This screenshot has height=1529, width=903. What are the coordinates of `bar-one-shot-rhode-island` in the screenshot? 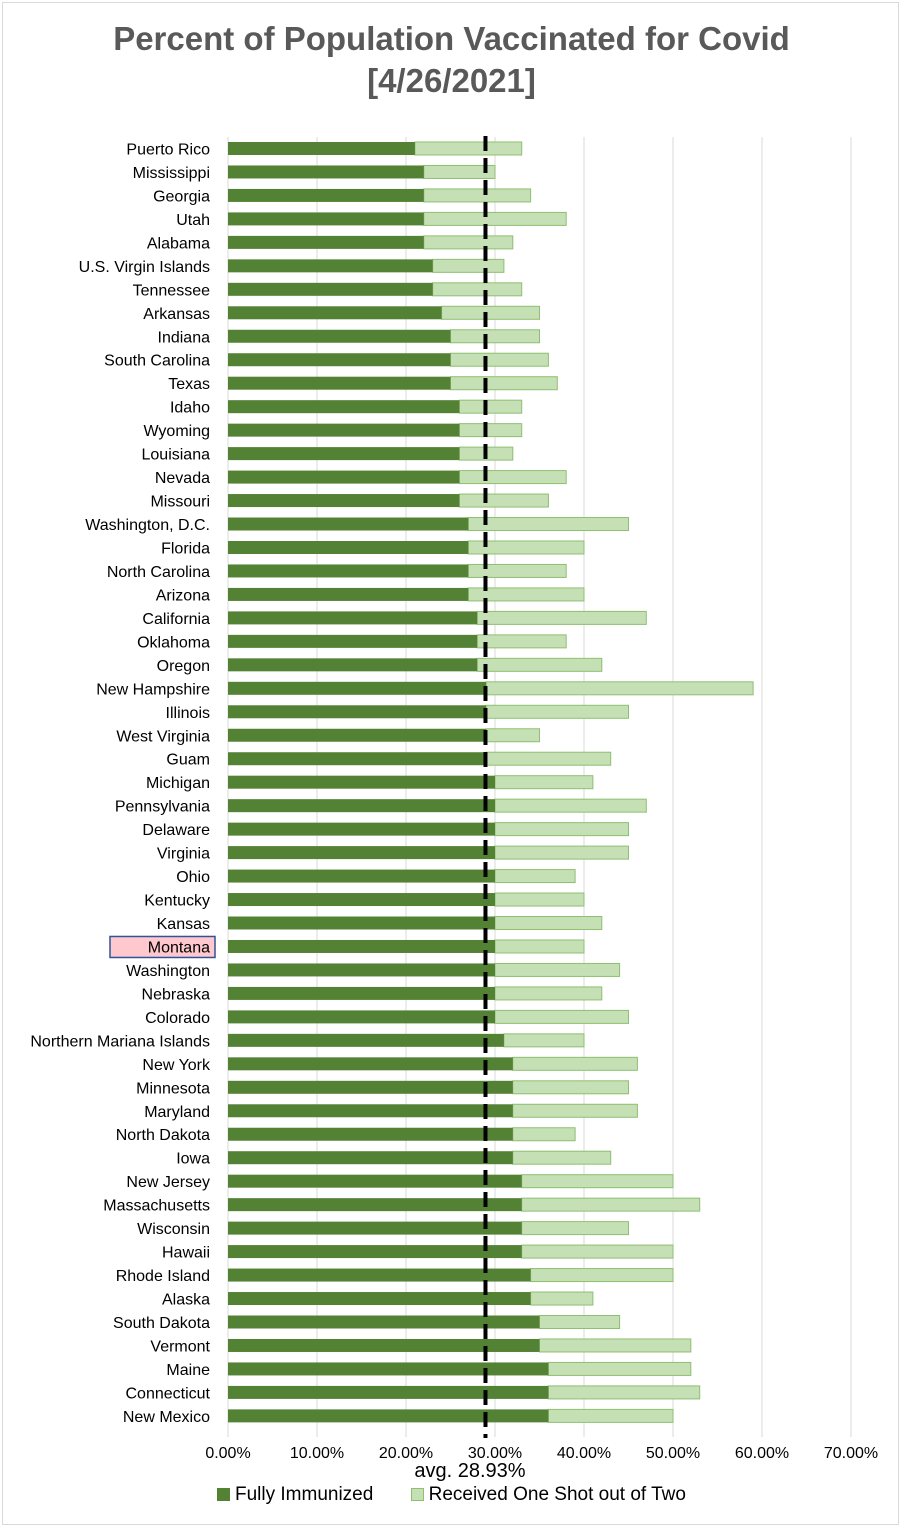 It's located at (602, 1275).